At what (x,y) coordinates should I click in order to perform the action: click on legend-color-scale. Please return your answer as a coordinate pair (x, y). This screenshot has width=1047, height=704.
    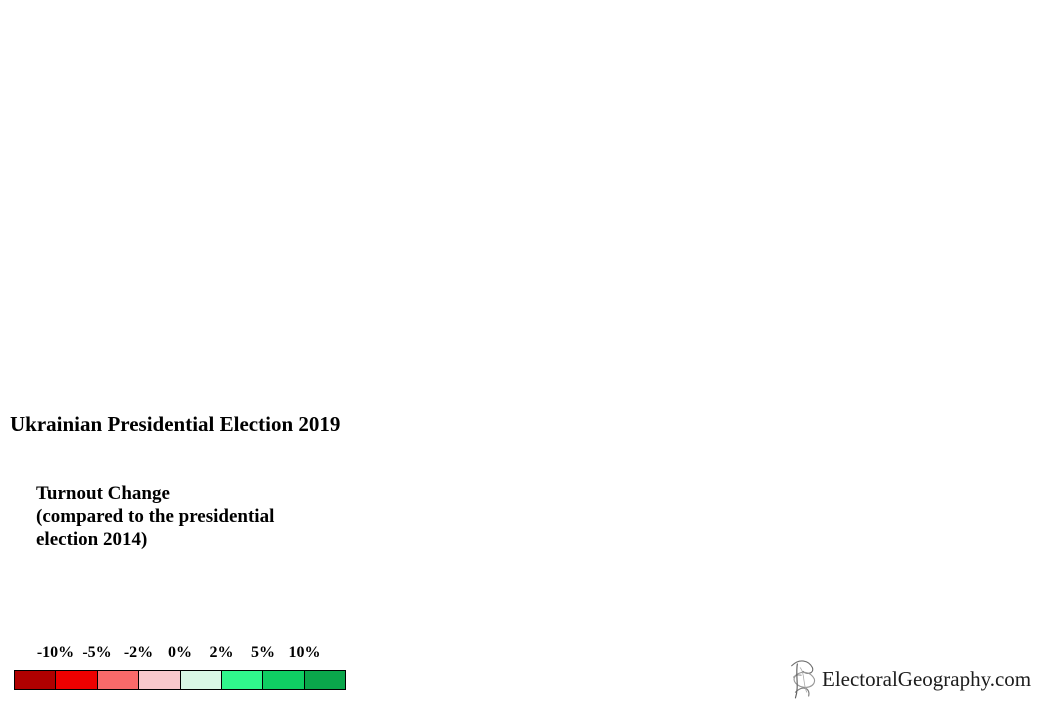
    Looking at the image, I should click on (180, 680).